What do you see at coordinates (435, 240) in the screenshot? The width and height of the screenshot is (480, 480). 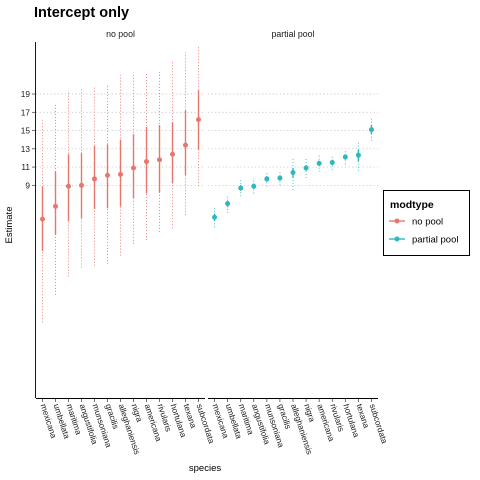 I see `legend-item-label: partial pool` at bounding box center [435, 240].